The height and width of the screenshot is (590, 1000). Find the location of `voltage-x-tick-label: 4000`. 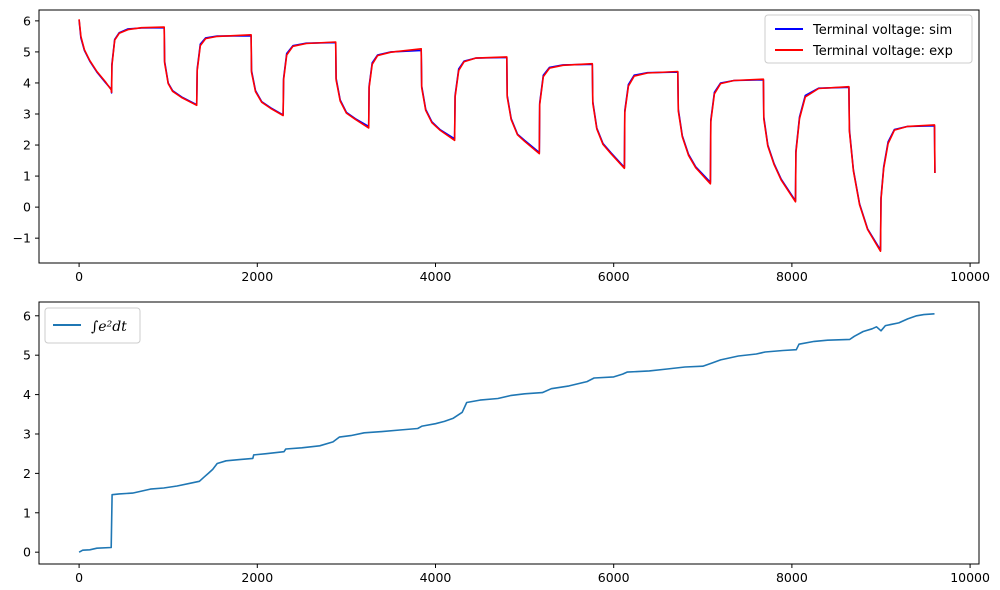

voltage-x-tick-label: 4000 is located at coordinates (436, 276).